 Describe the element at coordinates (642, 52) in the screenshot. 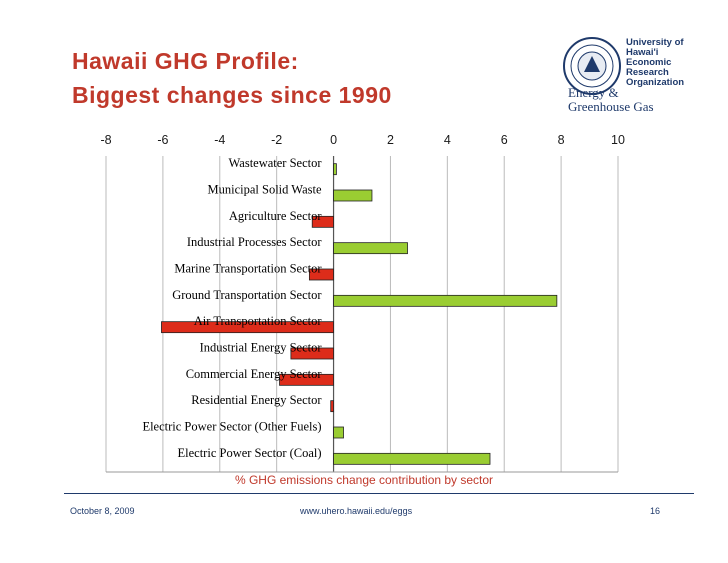

I see `logo-line2: Hawai'i` at that location.